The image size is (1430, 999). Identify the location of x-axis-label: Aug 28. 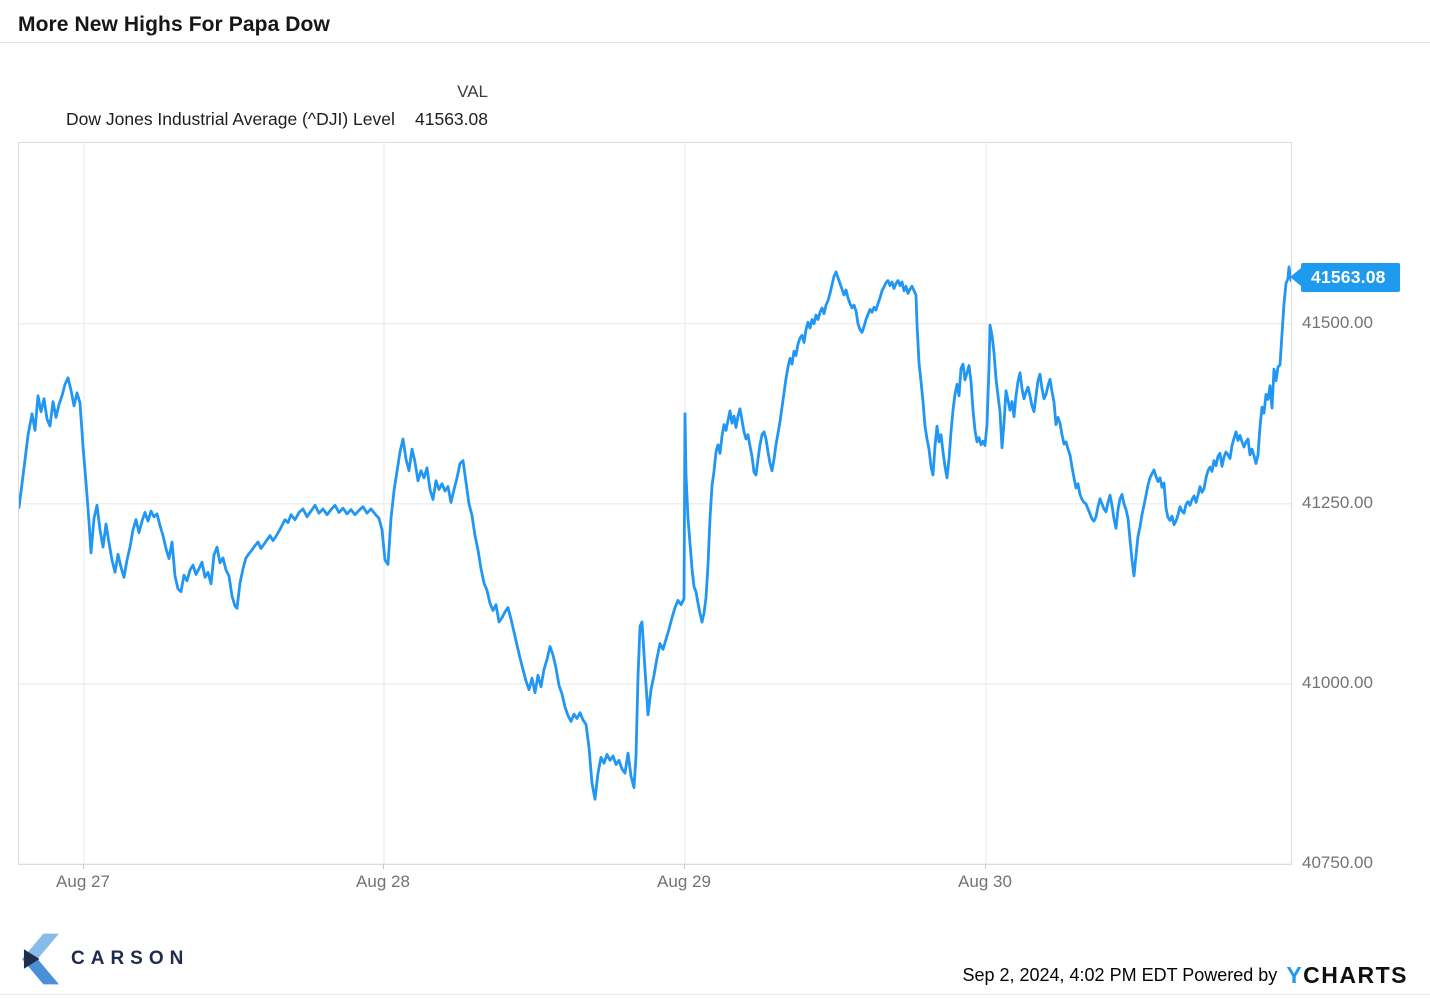
(383, 881).